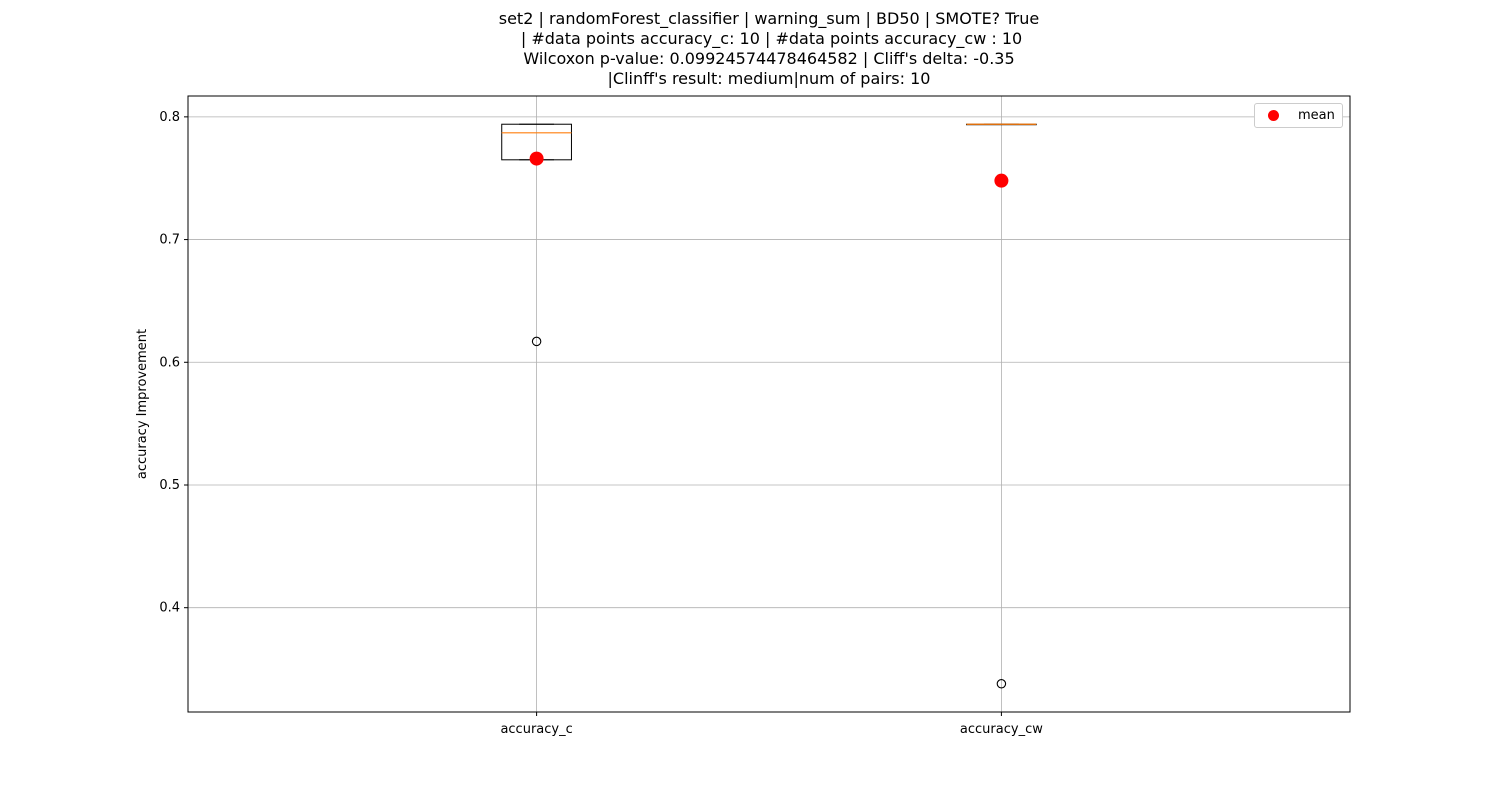 The image size is (1500, 800). I want to click on legend-mean-marker, so click(1273, 115).